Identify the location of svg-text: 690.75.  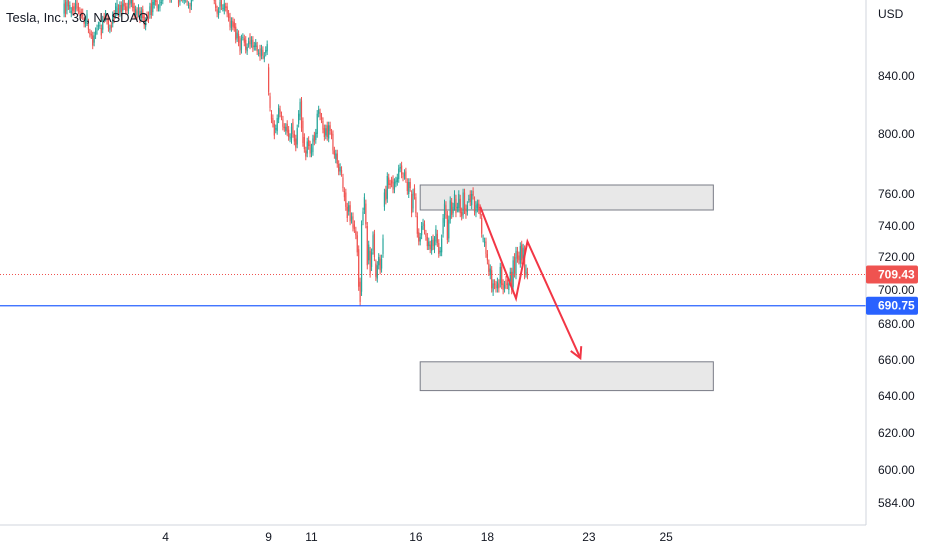
(896, 306).